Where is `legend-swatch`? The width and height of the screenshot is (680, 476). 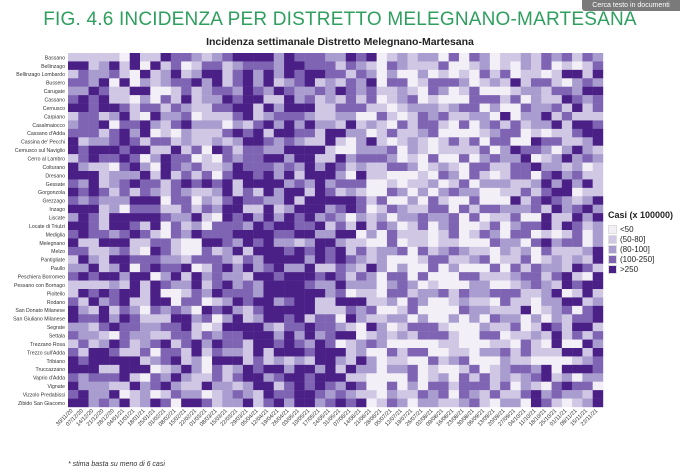
legend-swatch is located at coordinates (612, 259).